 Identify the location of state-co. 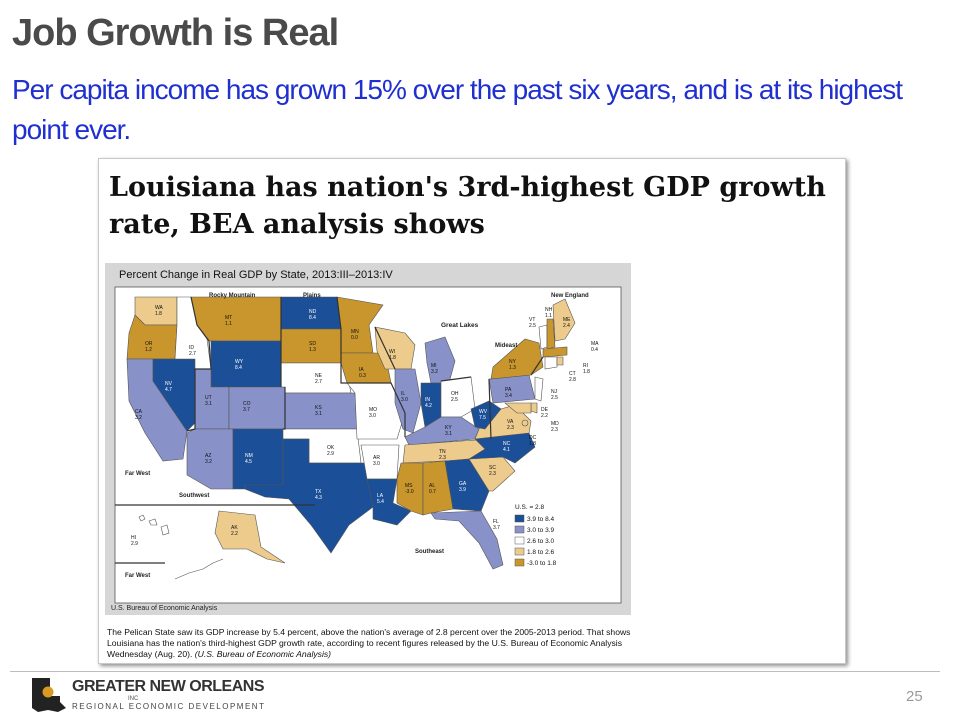
(257, 408).